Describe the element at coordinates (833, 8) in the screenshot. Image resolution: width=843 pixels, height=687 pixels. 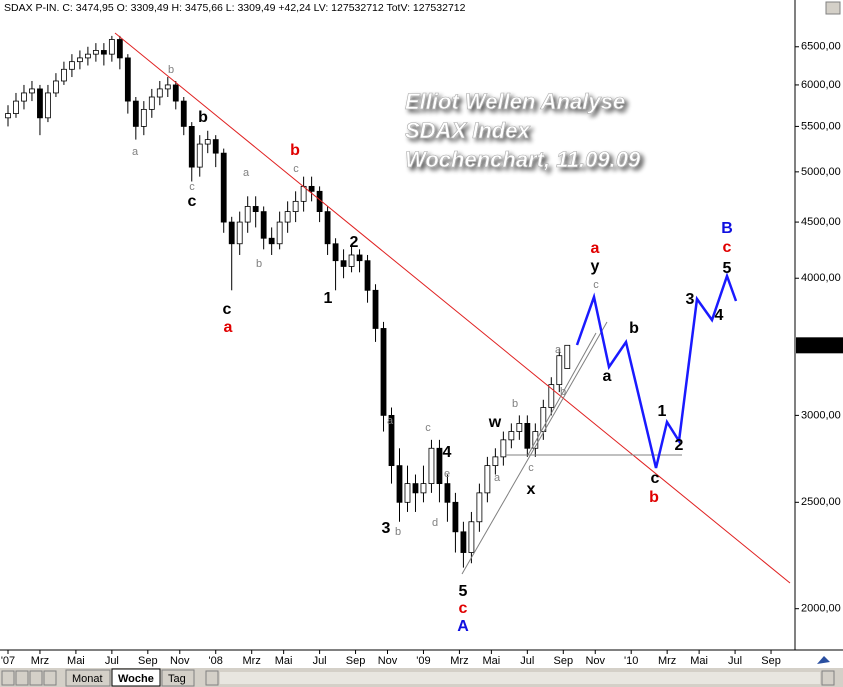
I see `corner-button` at that location.